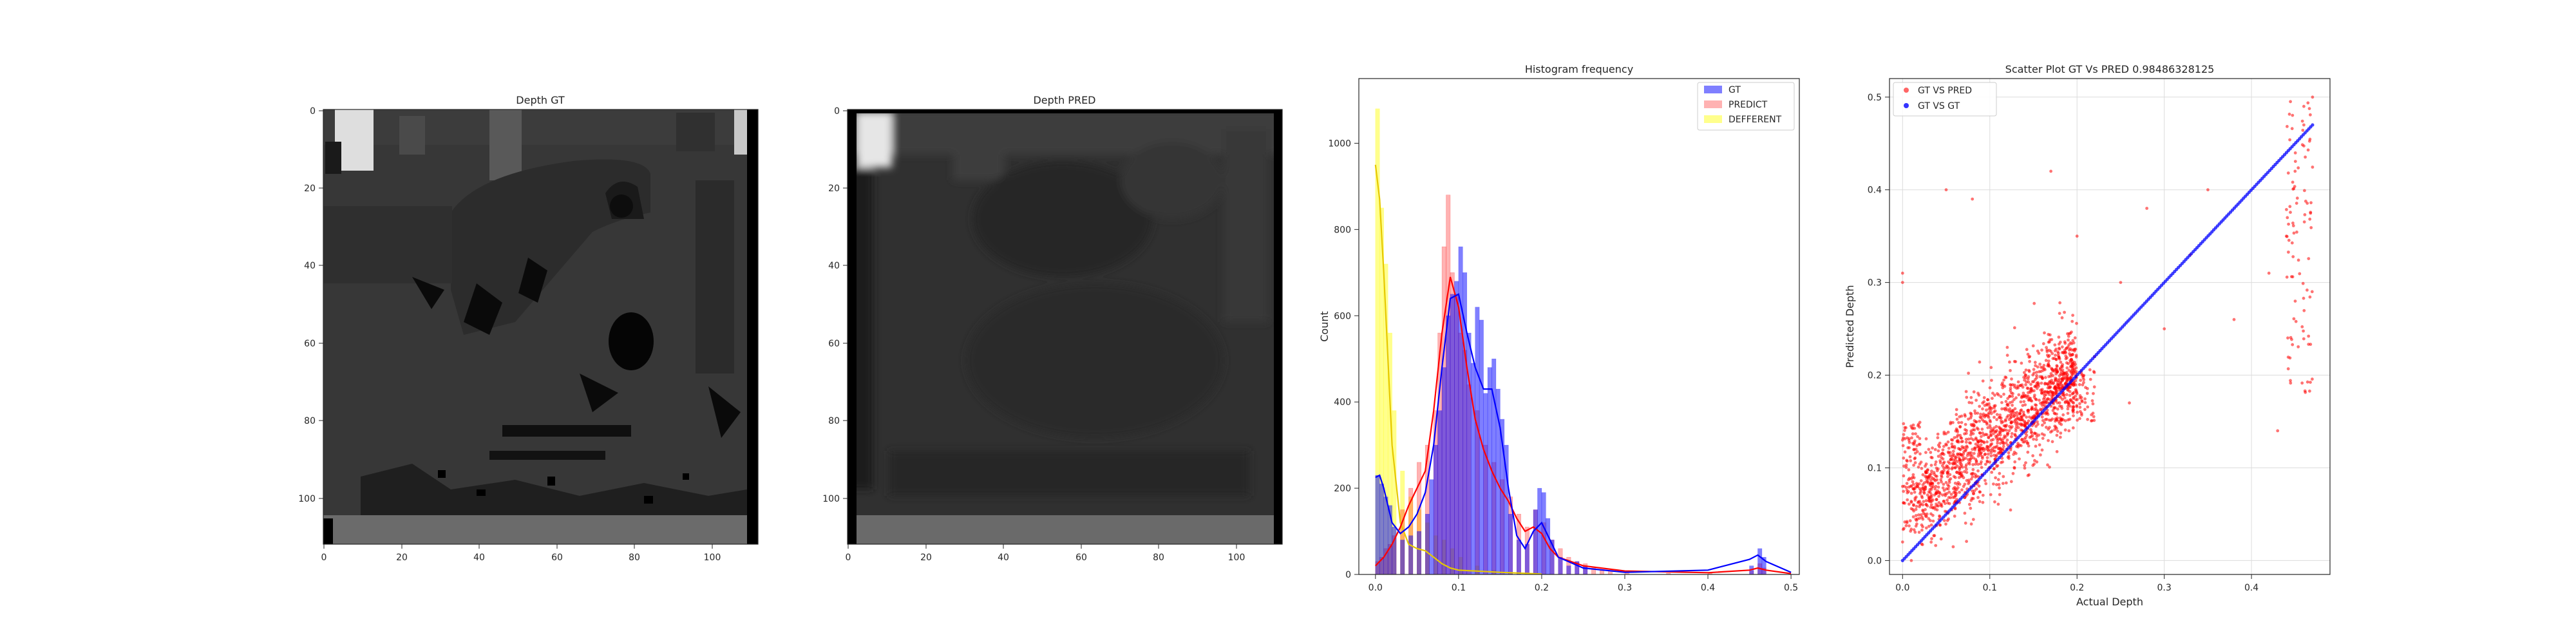 This screenshot has width=2576, height=644. I want to click on hist-bar-predict, so click(1593, 570).